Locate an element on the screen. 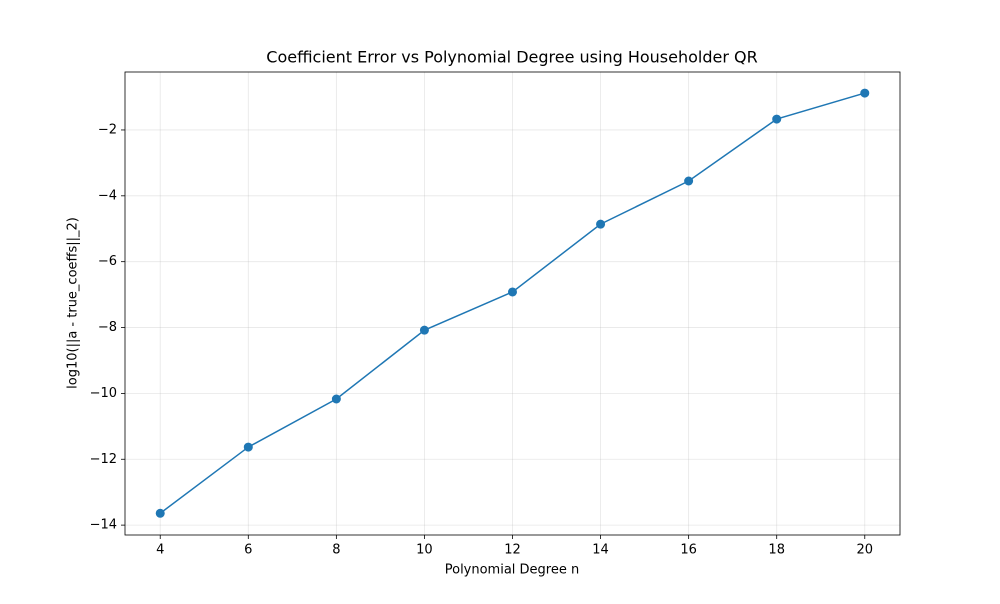  x-tick-label: 16 is located at coordinates (688, 550).